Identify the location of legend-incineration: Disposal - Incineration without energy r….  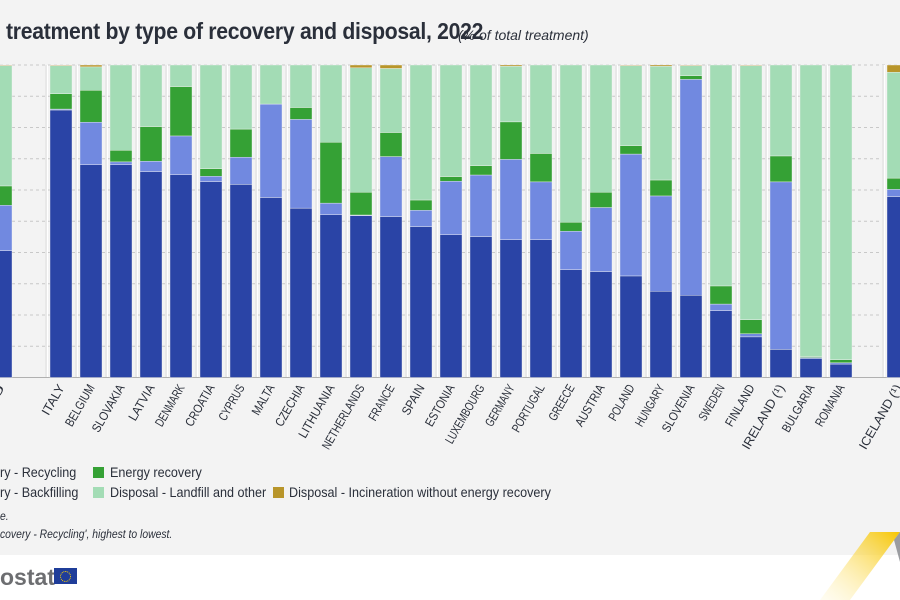
(420, 492).